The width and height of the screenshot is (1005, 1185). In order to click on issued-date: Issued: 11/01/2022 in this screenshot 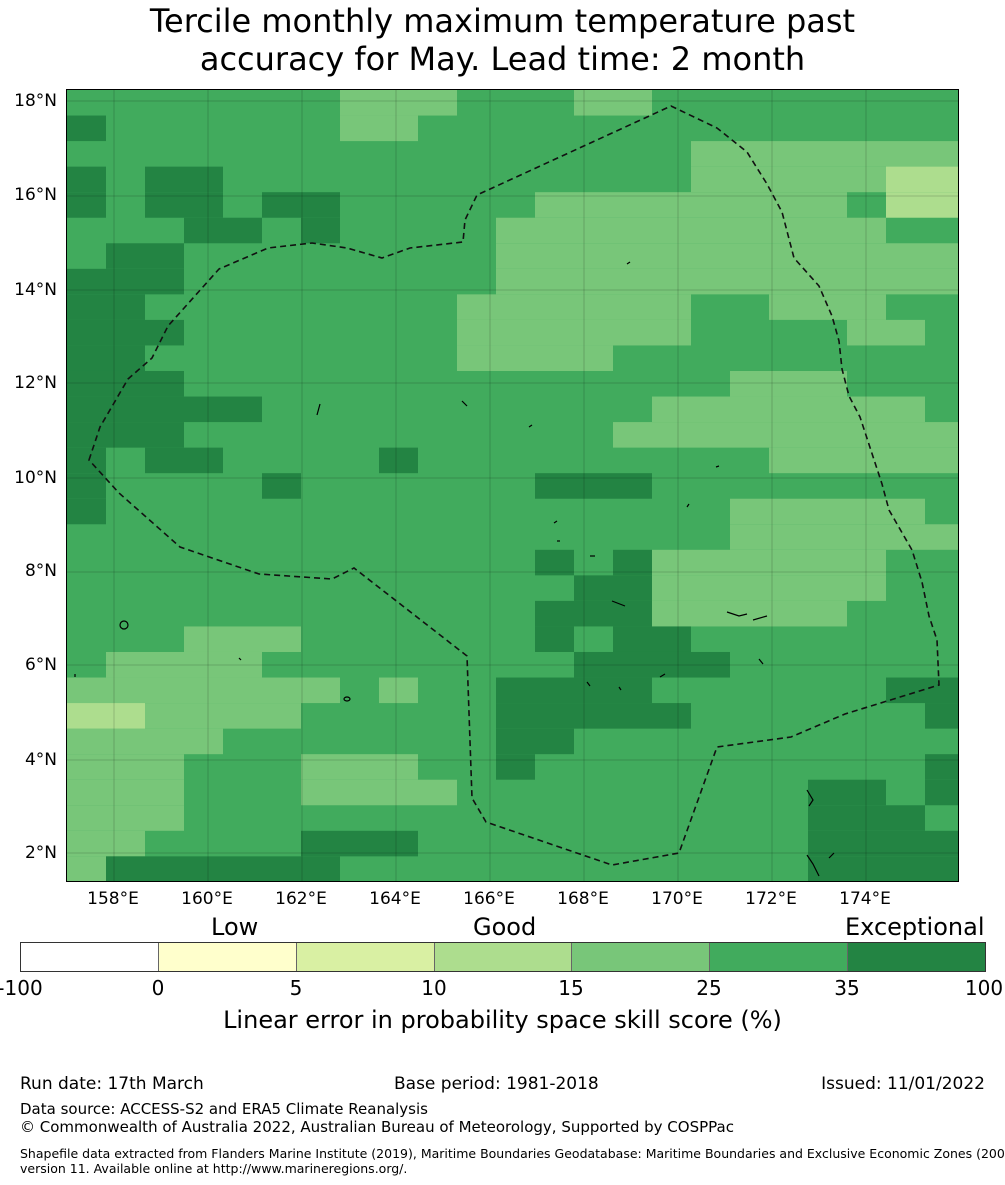, I will do `click(903, 1084)`.